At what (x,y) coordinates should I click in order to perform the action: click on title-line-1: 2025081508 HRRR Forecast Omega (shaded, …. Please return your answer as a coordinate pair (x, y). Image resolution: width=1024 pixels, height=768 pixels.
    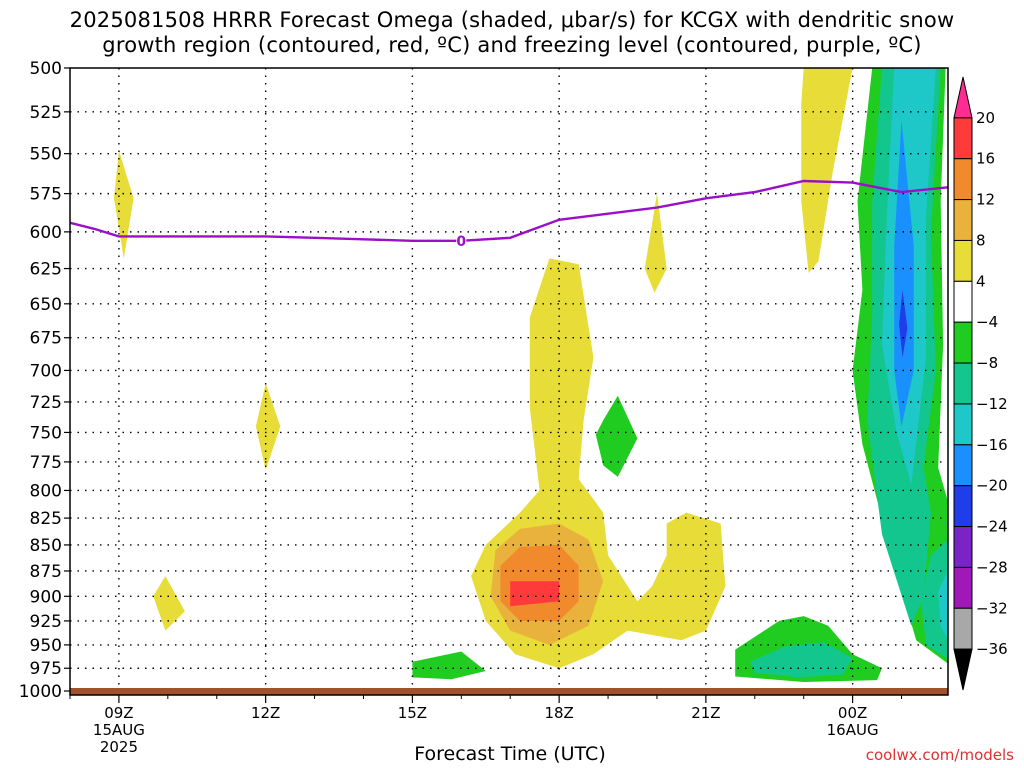
    Looking at the image, I should click on (512, 20).